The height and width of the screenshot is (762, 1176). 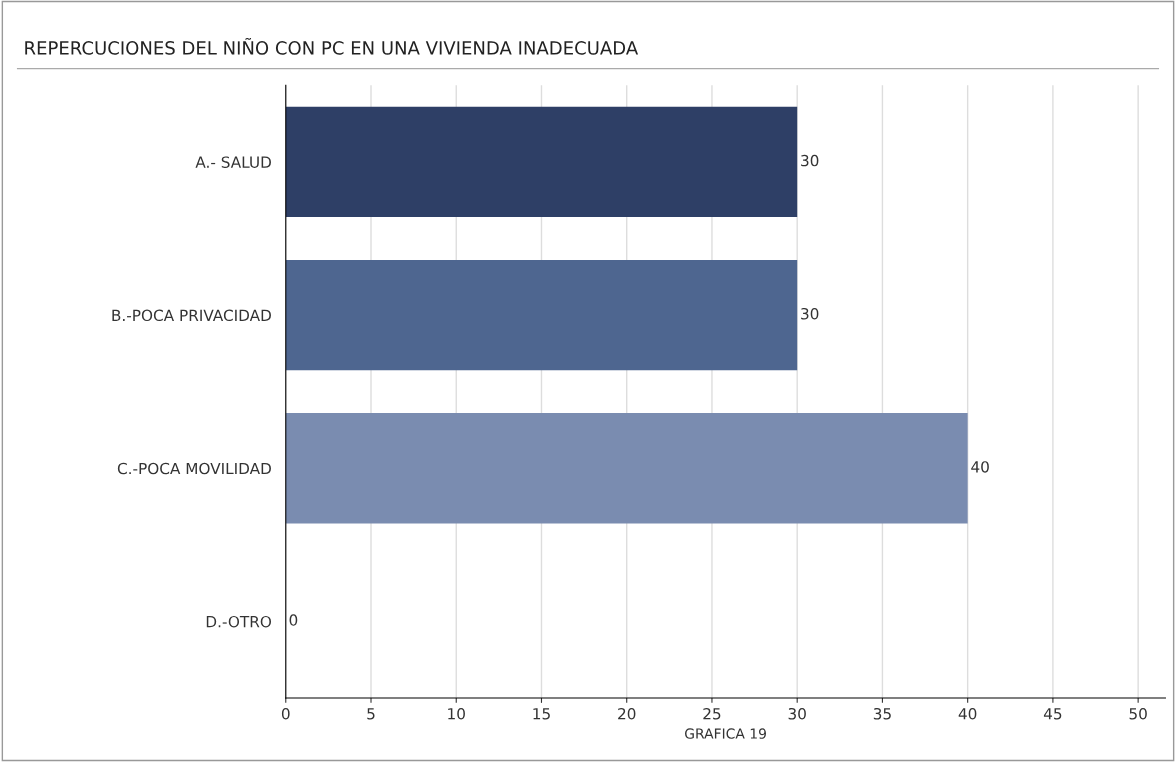 I want to click on x-axis-title: GRAFICA 19, so click(x=725, y=733).